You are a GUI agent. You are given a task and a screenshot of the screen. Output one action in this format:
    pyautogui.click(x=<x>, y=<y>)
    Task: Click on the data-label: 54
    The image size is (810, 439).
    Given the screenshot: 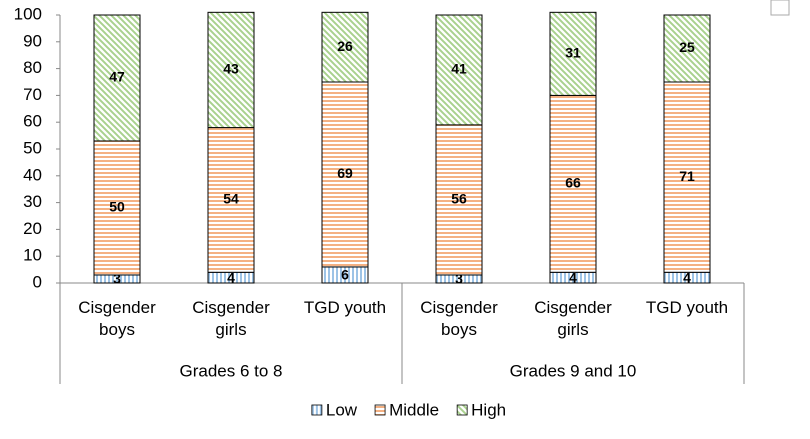 What is the action you would take?
    pyautogui.click(x=231, y=199)
    